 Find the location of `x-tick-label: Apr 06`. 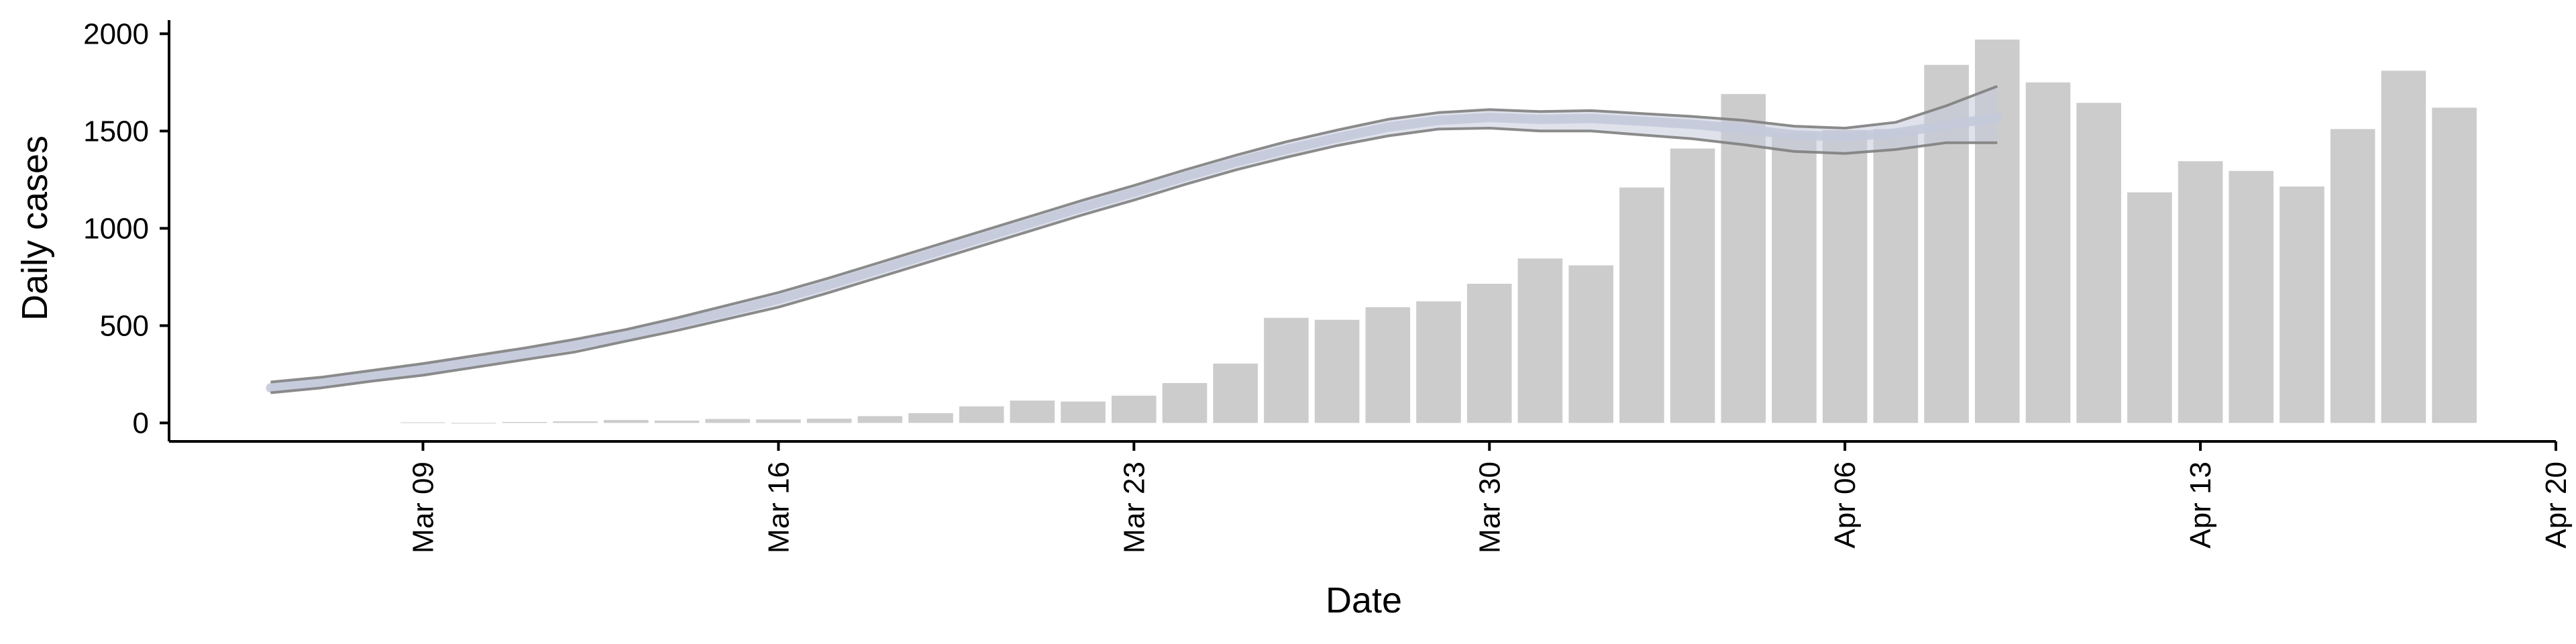

x-tick-label: Apr 06 is located at coordinates (1845, 505).